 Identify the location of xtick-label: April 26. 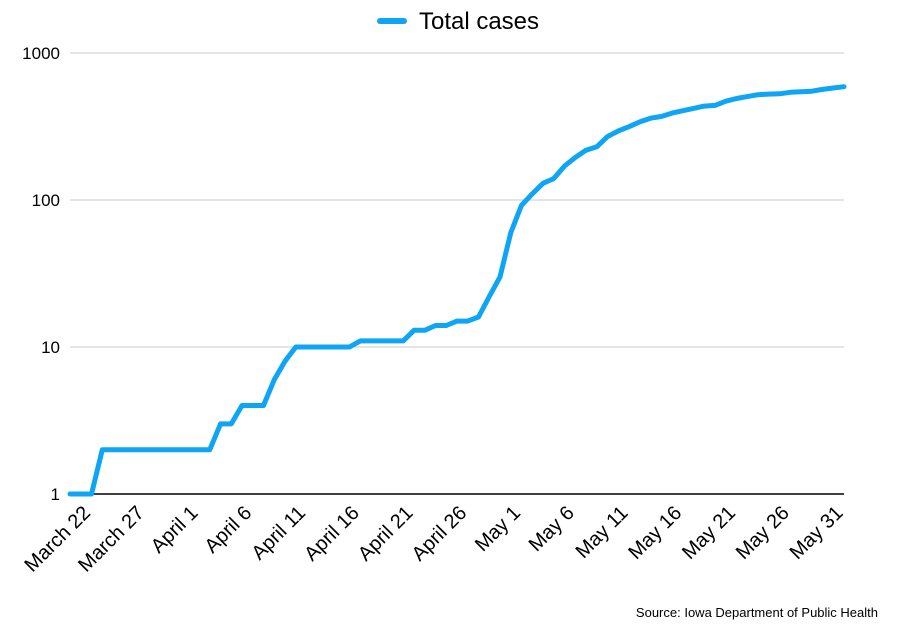
(440, 534).